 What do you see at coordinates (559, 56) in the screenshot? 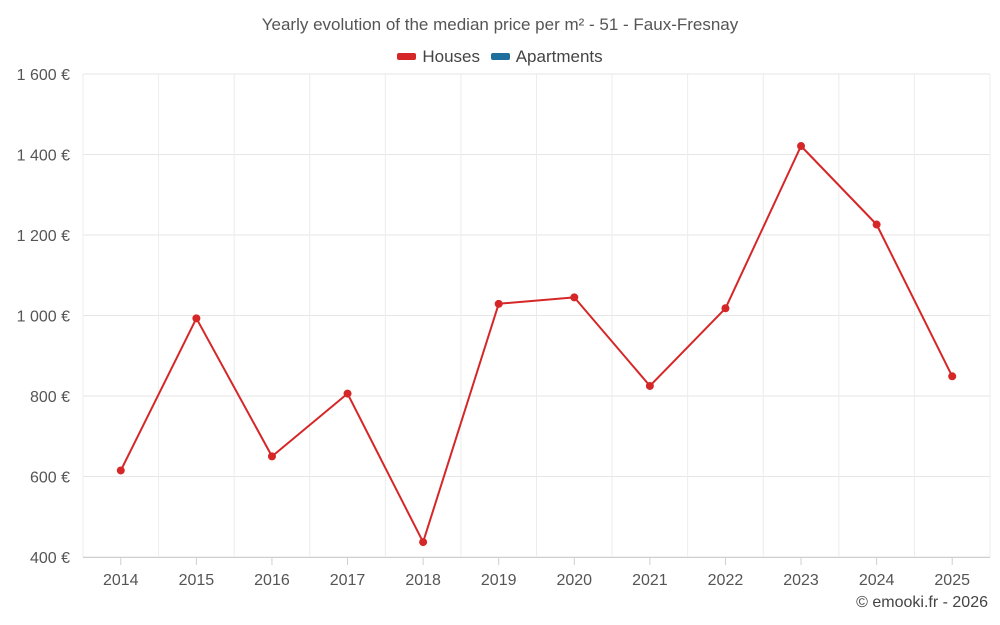
I see `legend-label-apartments: Apartments` at bounding box center [559, 56].